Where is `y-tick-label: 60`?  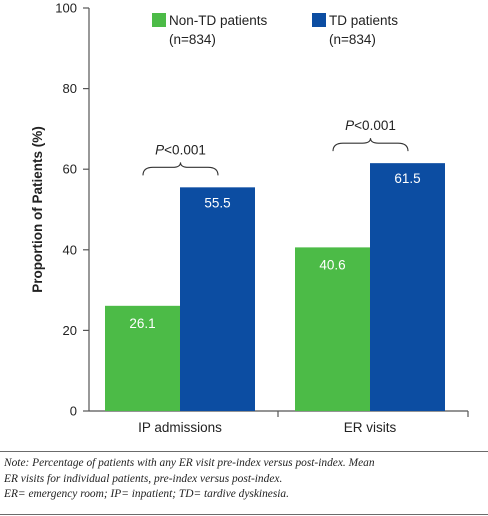 y-tick-label: 60 is located at coordinates (70, 169).